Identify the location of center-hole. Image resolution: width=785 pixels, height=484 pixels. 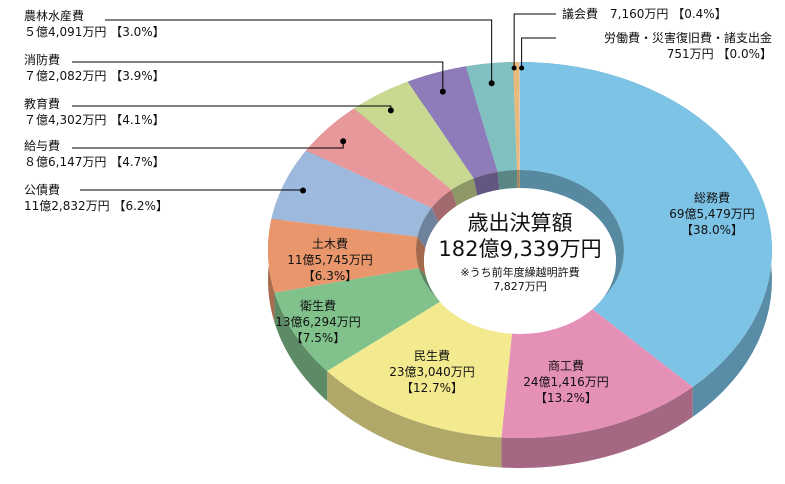
(520, 262).